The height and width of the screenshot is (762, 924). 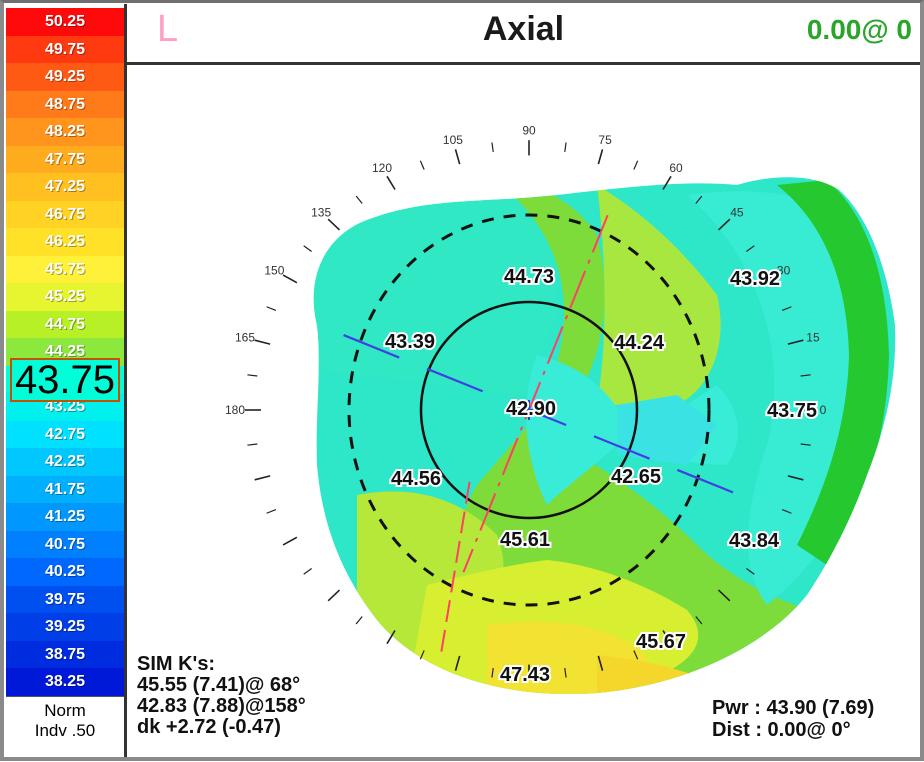 I want to click on sim-k-line3: dk +2.72 (-0.47), so click(x=209, y=727).